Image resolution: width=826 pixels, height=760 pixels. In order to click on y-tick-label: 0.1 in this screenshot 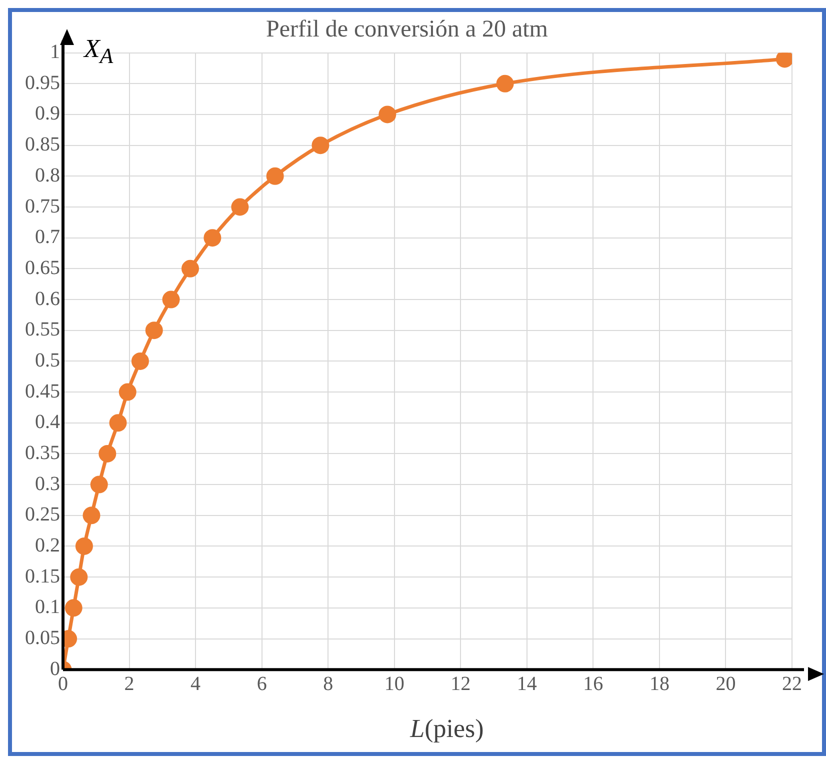, I will do `click(47, 607)`.